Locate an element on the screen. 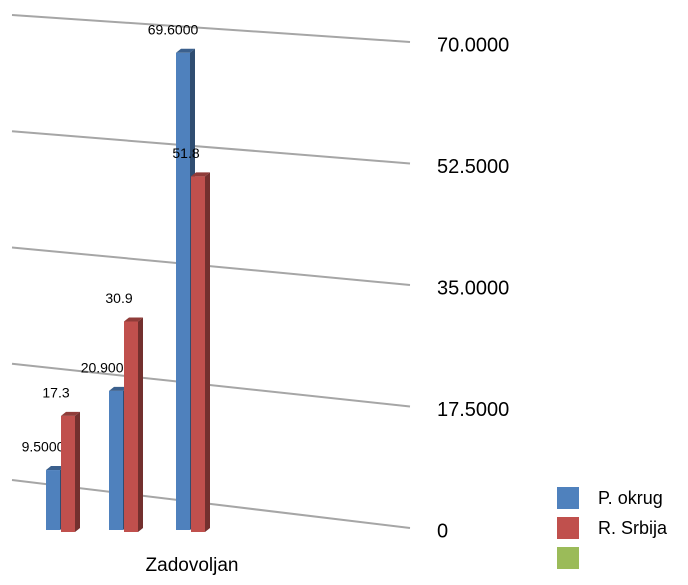  value-label: 20.9000 is located at coordinates (106, 368).